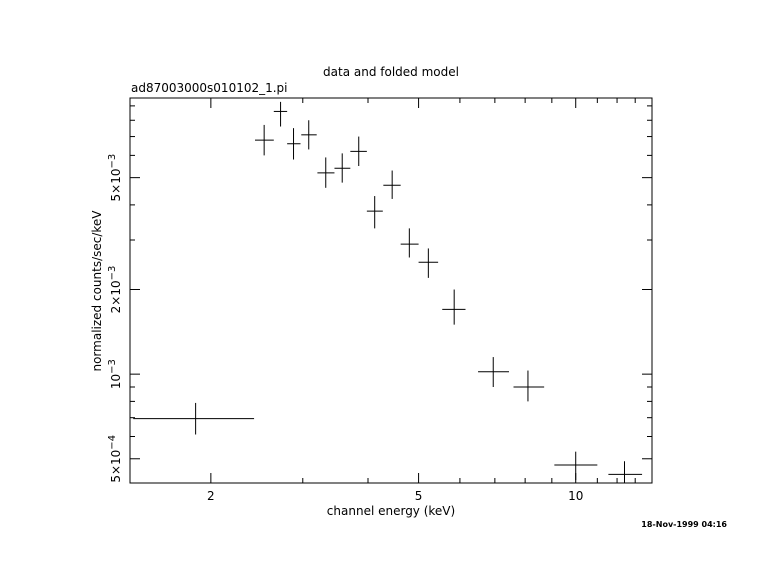  I want to click on y-tick-label: 10−3, so click(115, 374).